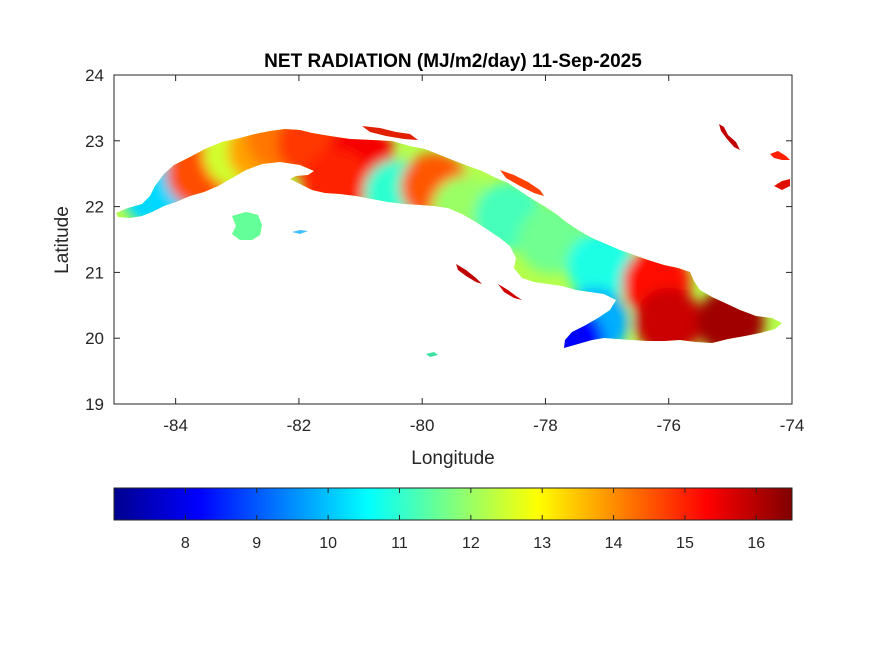 Image resolution: width=875 pixels, height=656 pixels. What do you see at coordinates (668, 317) in the screenshot?
I see `region-value-patch` at bounding box center [668, 317].